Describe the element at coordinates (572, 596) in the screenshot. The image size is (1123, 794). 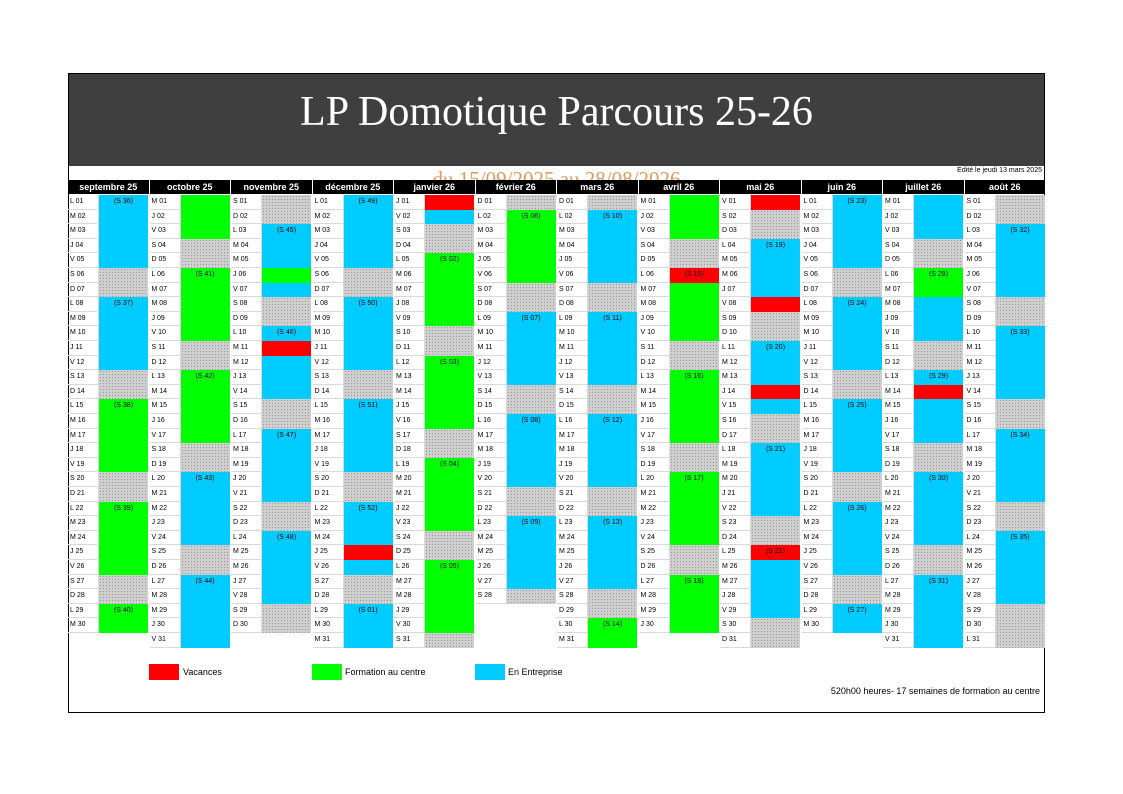
I see `day-label: S 28` at that location.